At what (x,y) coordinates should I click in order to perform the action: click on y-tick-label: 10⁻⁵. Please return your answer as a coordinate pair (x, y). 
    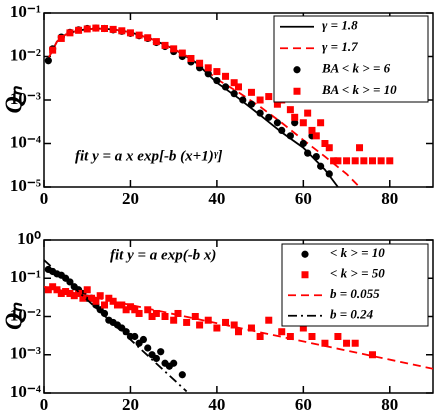
    Looking at the image, I should click on (25, 185).